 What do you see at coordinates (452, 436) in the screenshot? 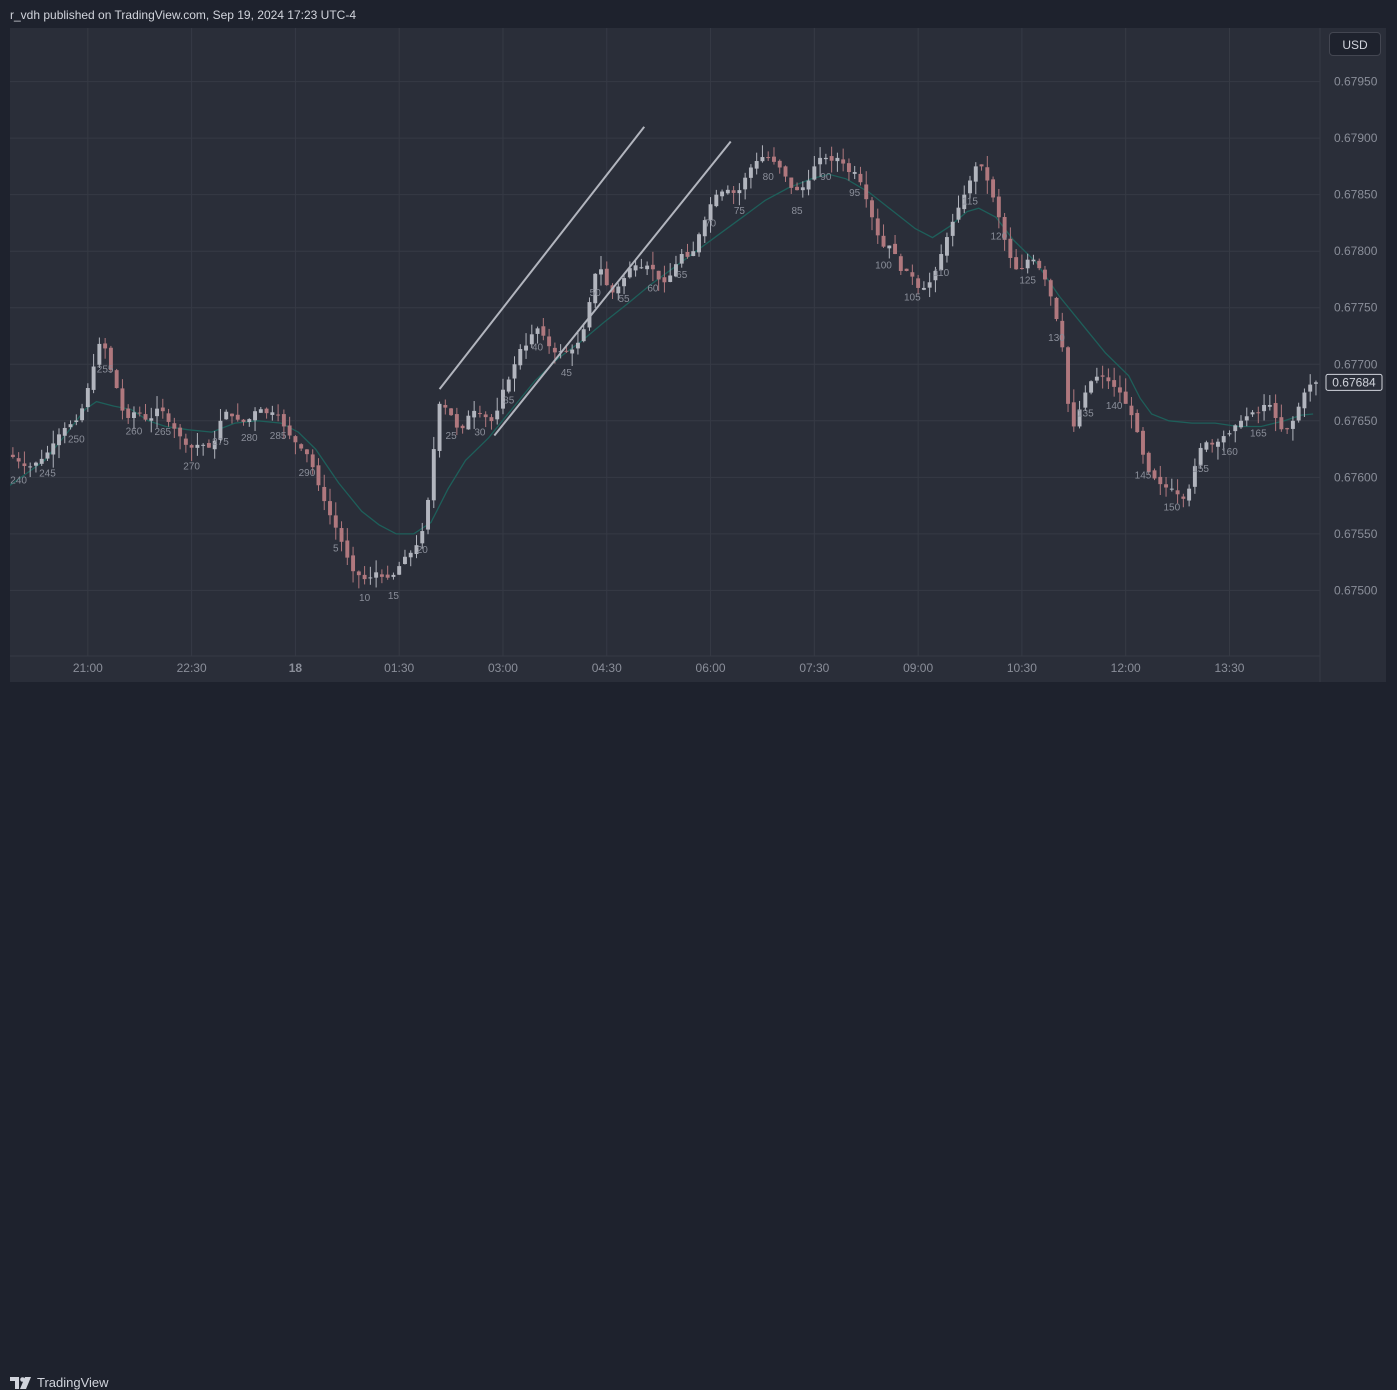
I see `bar-count-label: 25` at bounding box center [452, 436].